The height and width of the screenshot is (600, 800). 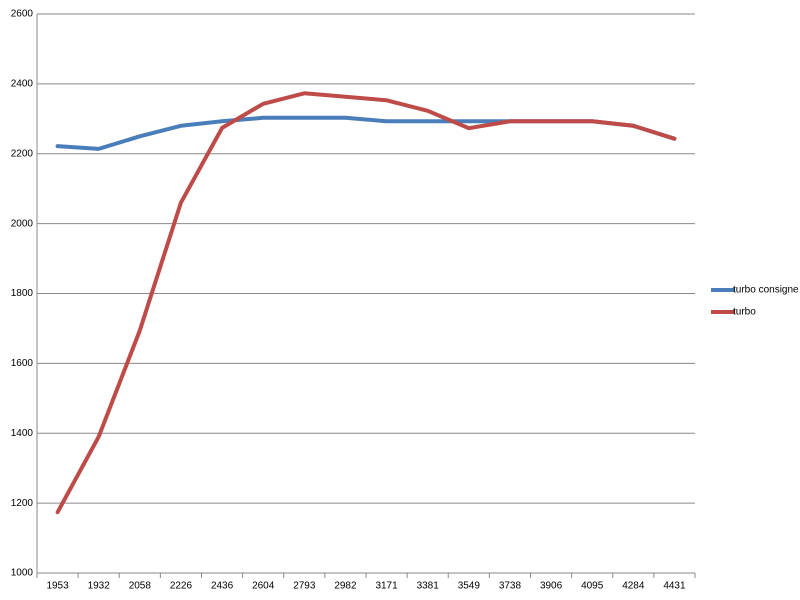 What do you see at coordinates (181, 586) in the screenshot?
I see `x-tick-label: 2226` at bounding box center [181, 586].